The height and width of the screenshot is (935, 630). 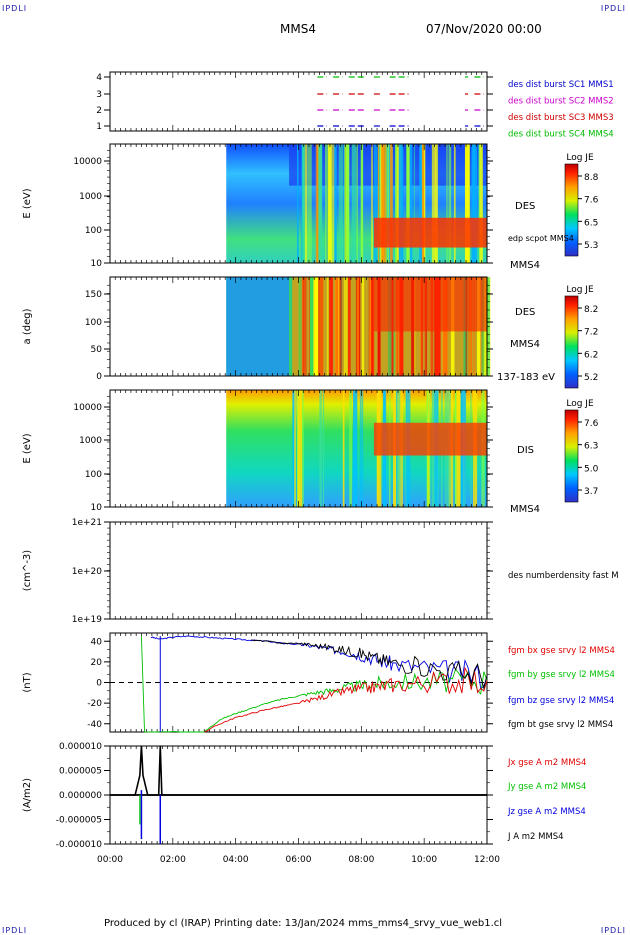 I want to click on corner-label-bottom-left: IPDLI, so click(x=15, y=930).